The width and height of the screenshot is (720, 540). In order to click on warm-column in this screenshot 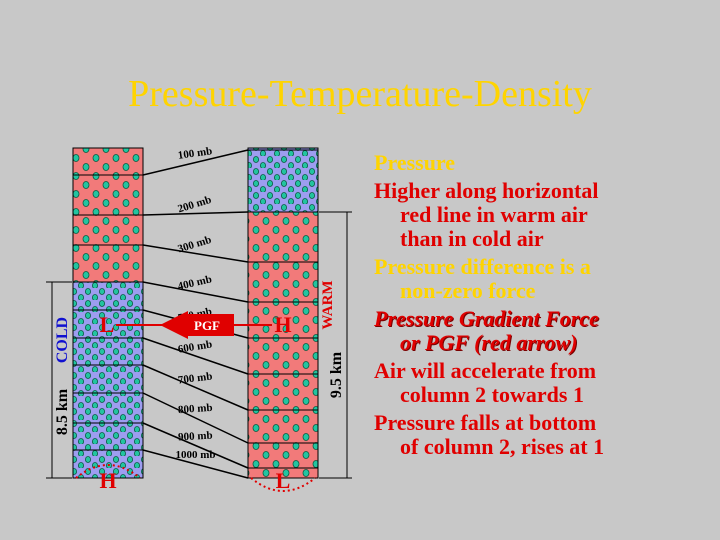, I will do `click(283, 313)`.